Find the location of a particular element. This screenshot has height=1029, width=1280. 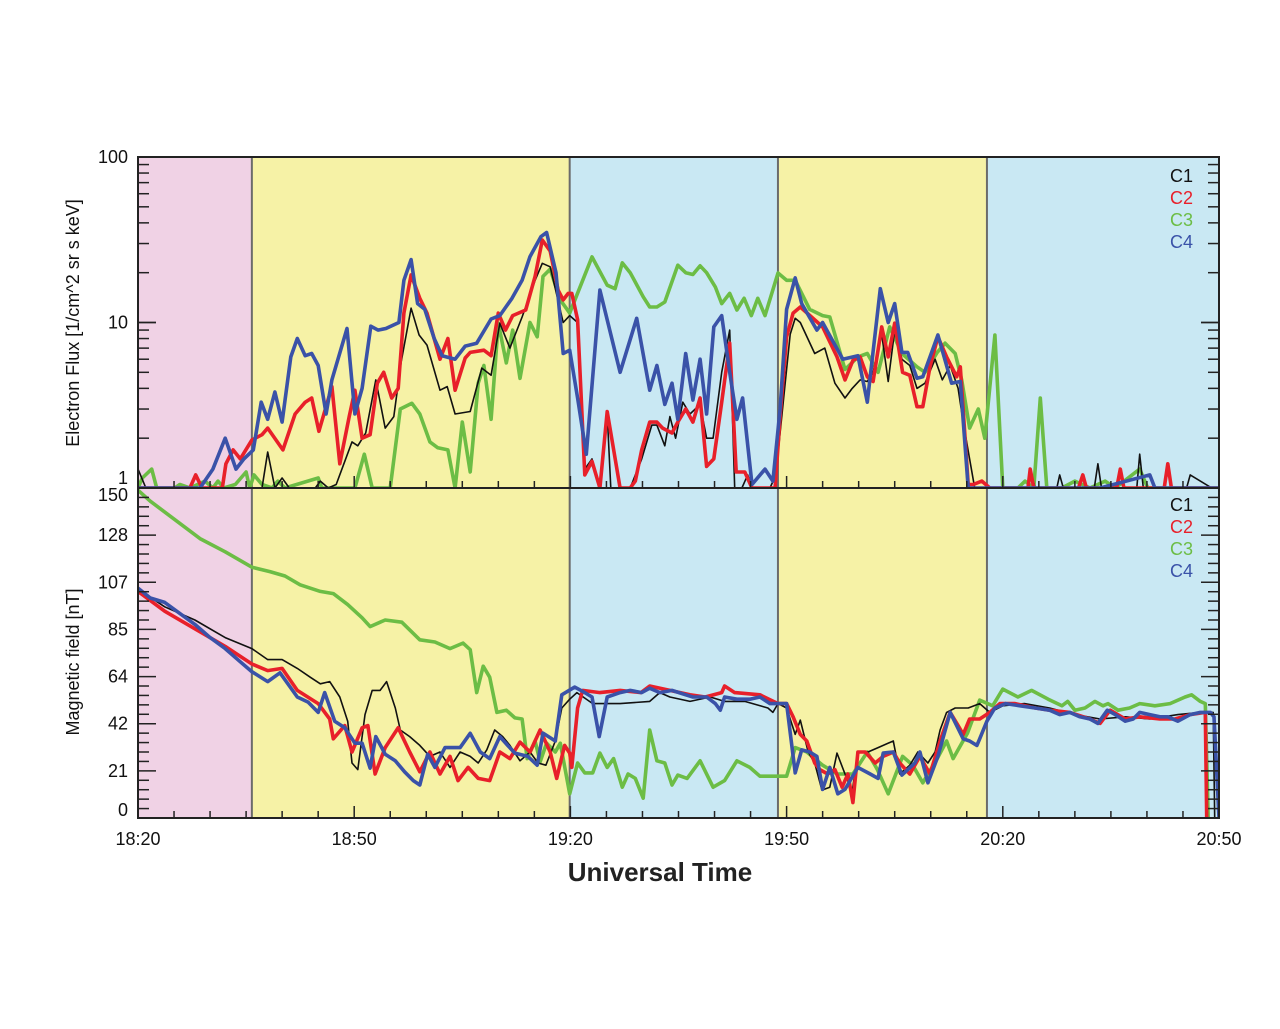

x-tick-label: 18:20 is located at coordinates (137, 839).